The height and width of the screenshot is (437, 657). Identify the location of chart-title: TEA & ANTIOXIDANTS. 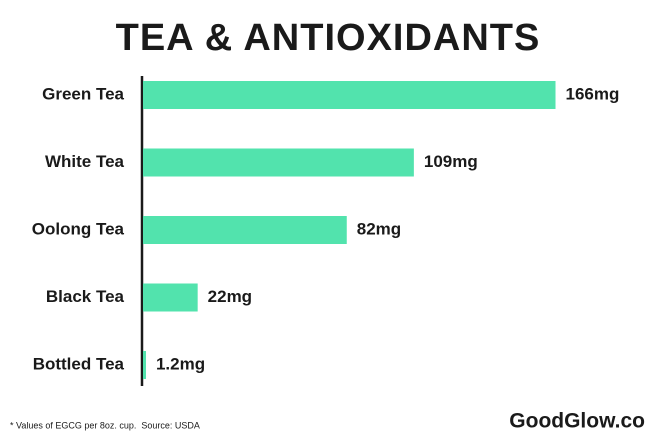
(328, 38).